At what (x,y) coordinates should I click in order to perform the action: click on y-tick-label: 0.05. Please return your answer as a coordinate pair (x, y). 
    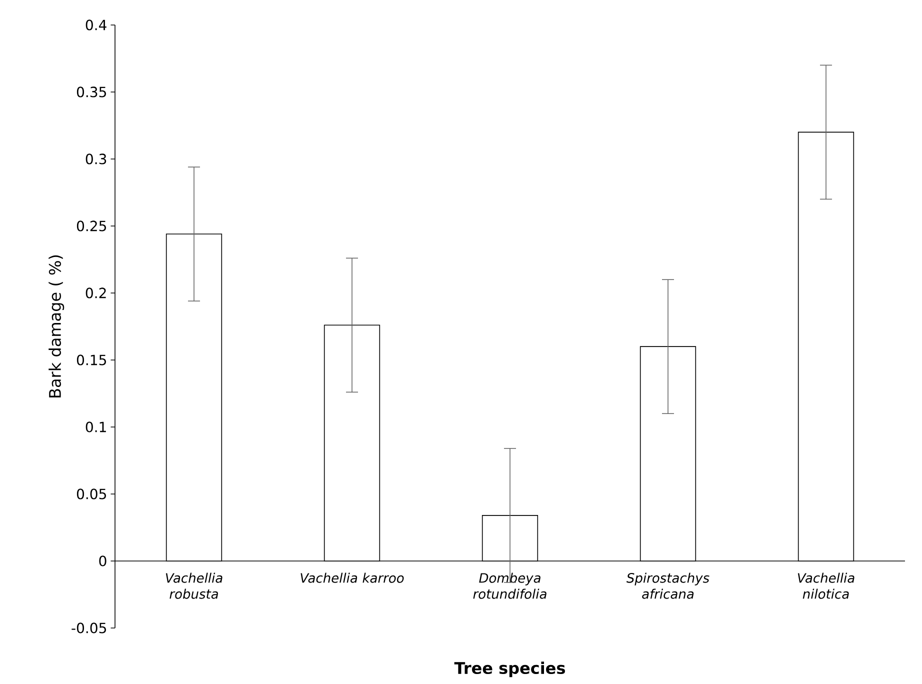
    Looking at the image, I should click on (91, 494).